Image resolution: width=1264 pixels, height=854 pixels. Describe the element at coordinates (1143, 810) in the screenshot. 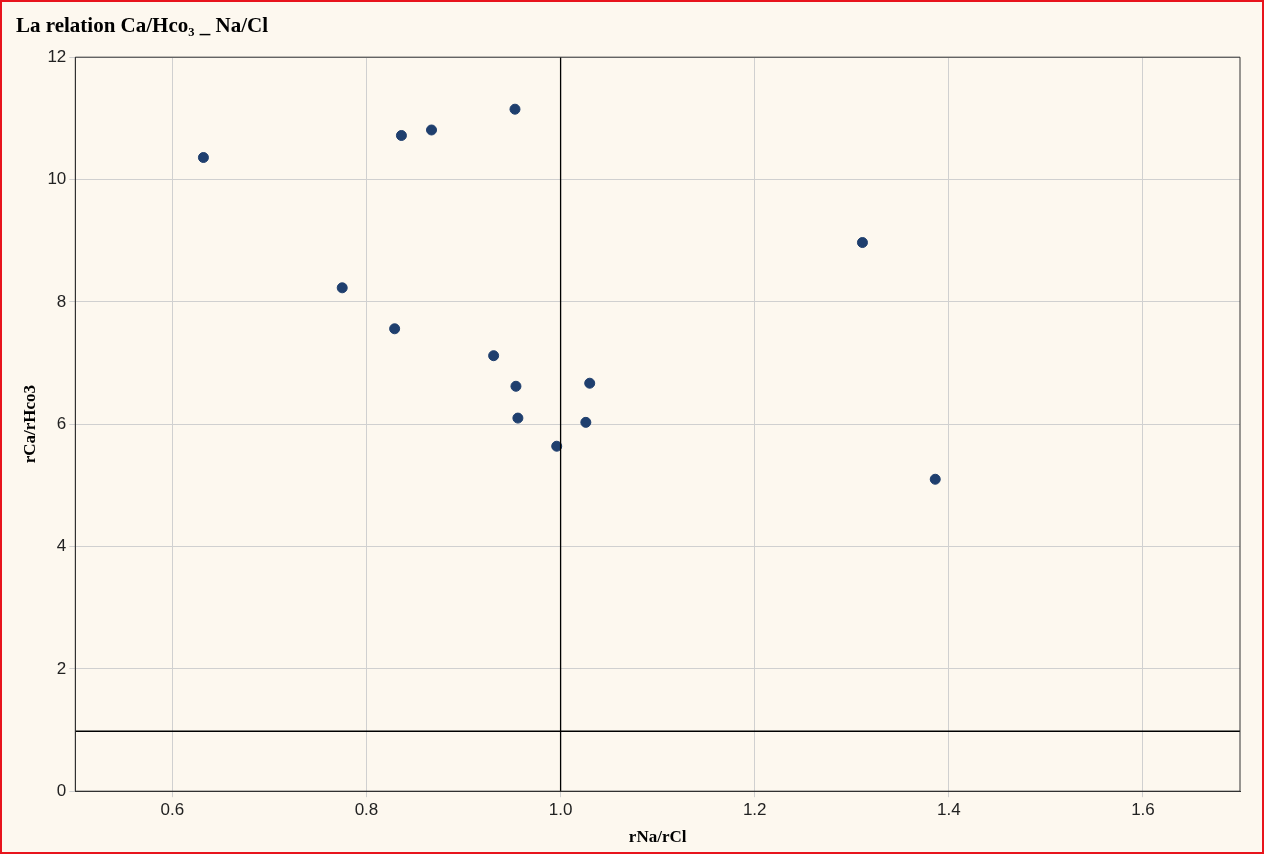

I see `x-tick-label: 1.6` at that location.